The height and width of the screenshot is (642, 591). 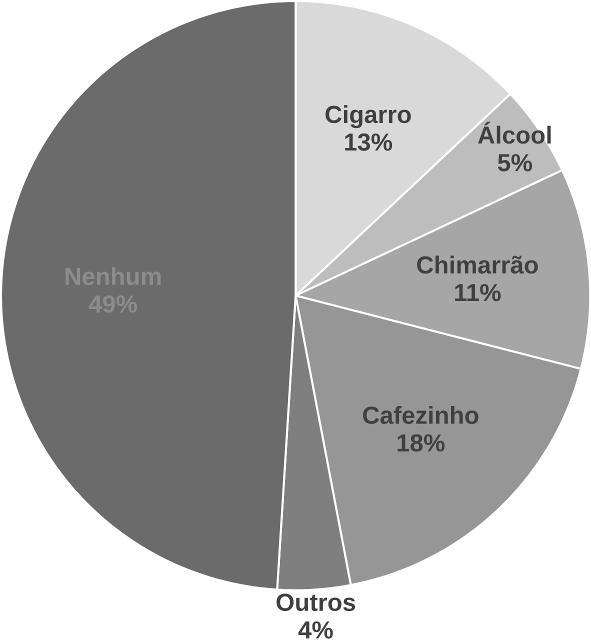 I want to click on slice-label: Álcool, so click(x=514, y=133).